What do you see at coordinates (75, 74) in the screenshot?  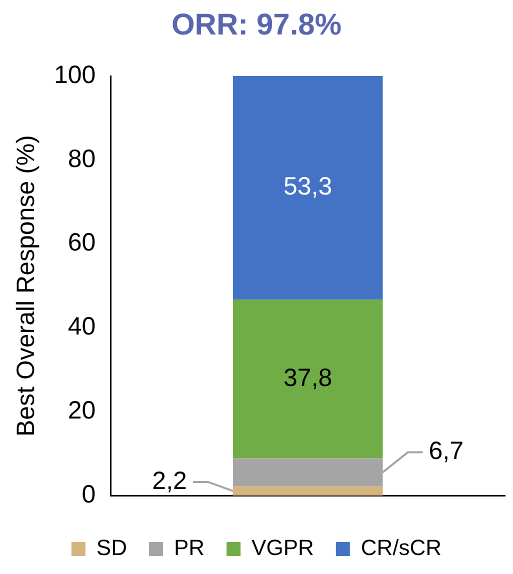 I see `y-tick-label: 100` at bounding box center [75, 74].